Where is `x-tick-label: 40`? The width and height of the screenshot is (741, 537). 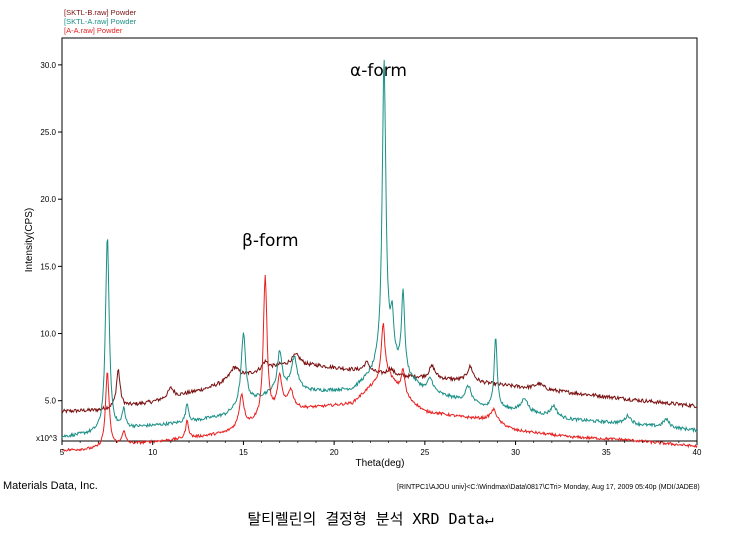
x-tick-label: 40 is located at coordinates (697, 452).